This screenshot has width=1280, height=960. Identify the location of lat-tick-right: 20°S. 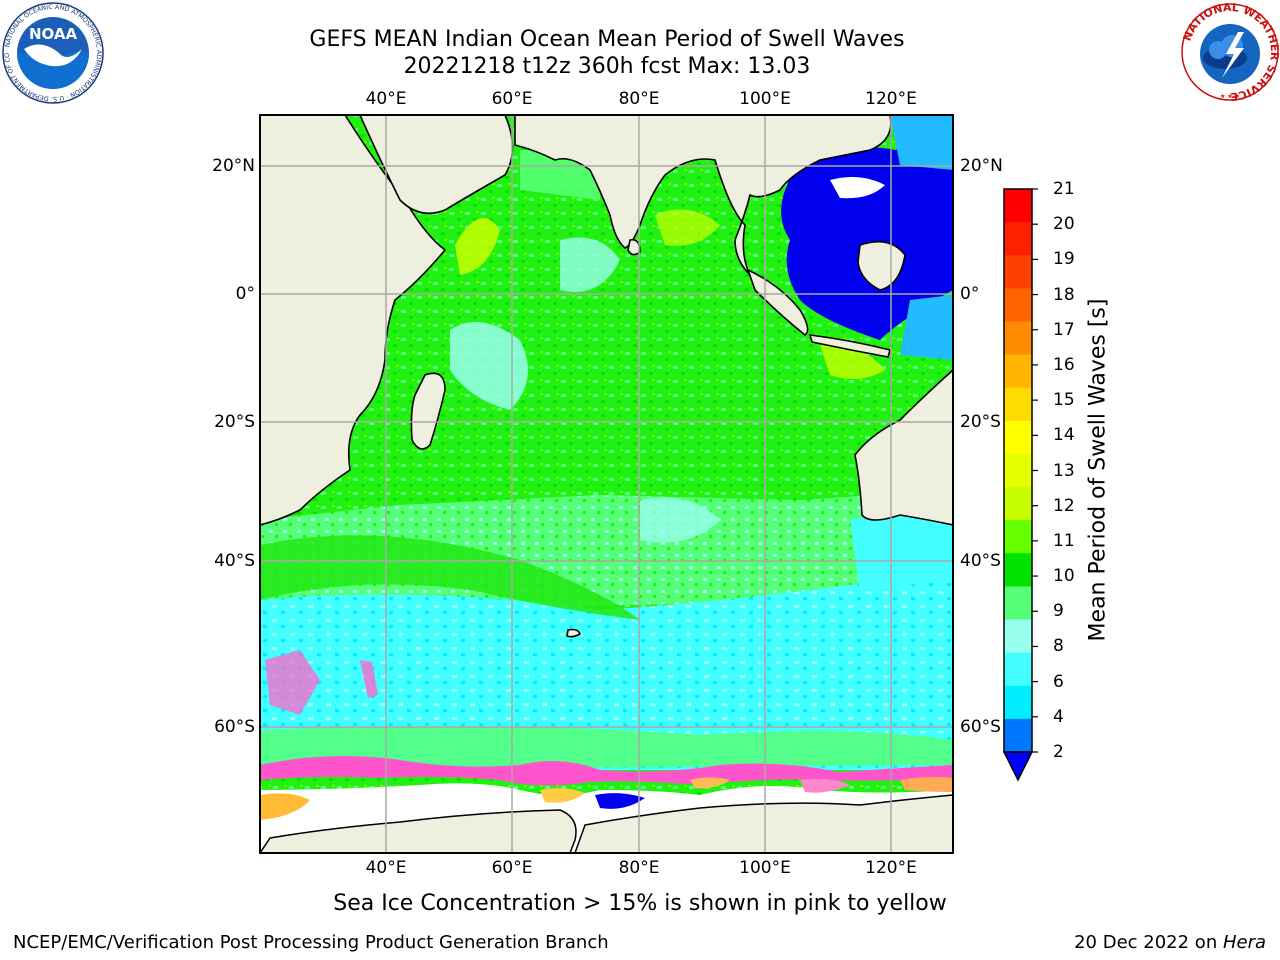
(980, 422).